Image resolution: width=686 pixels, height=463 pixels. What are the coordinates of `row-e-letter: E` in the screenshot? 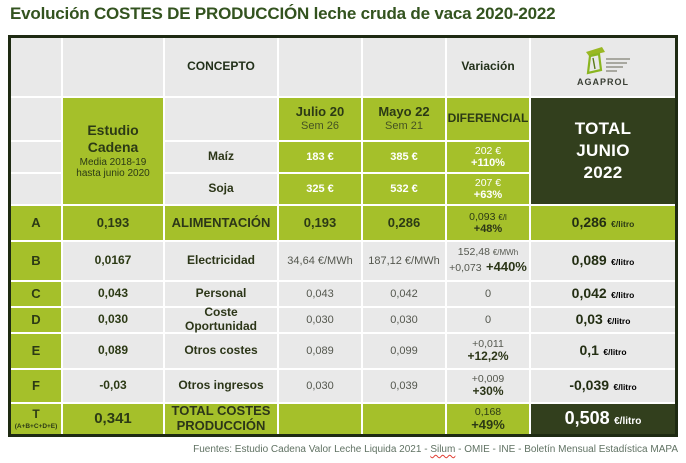 It's located at (36, 351).